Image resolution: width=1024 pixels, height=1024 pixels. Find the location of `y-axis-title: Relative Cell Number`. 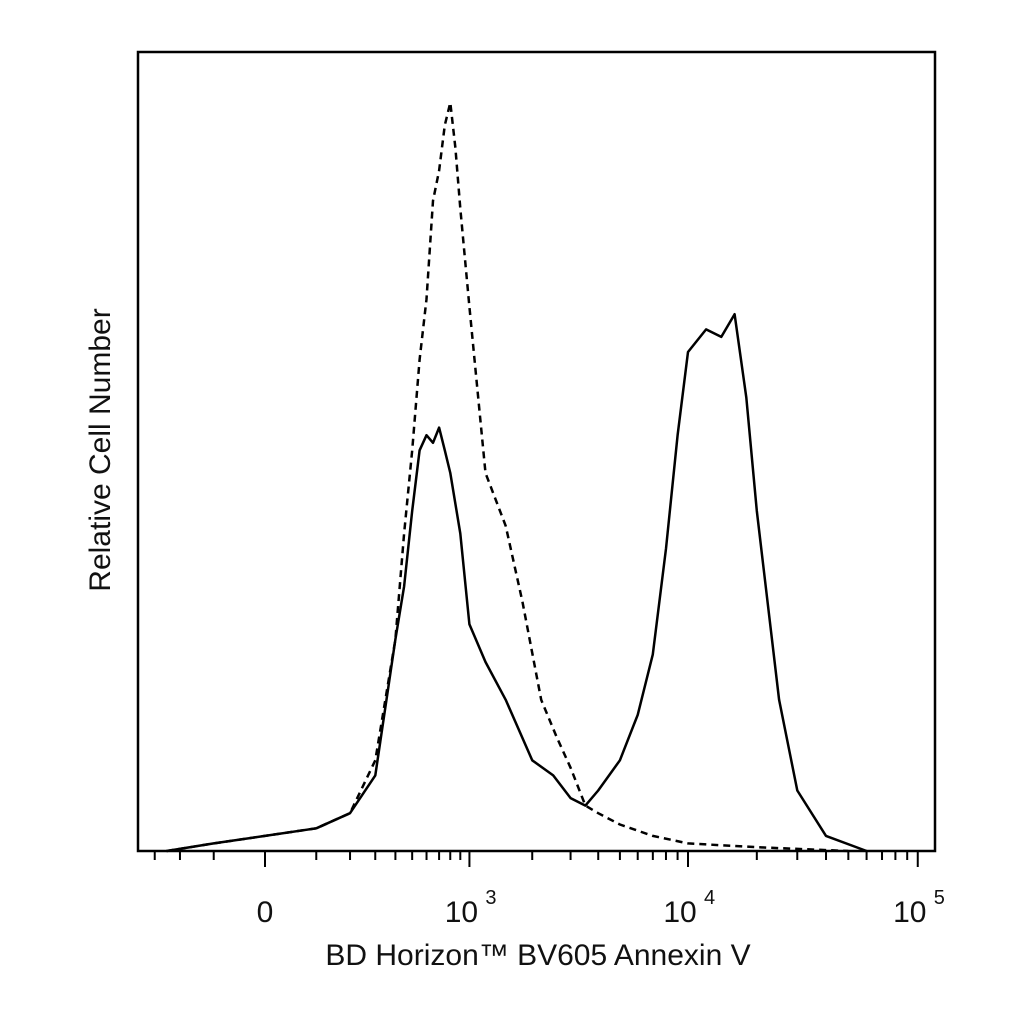

y-axis-title: Relative Cell Number is located at coordinates (100, 449).